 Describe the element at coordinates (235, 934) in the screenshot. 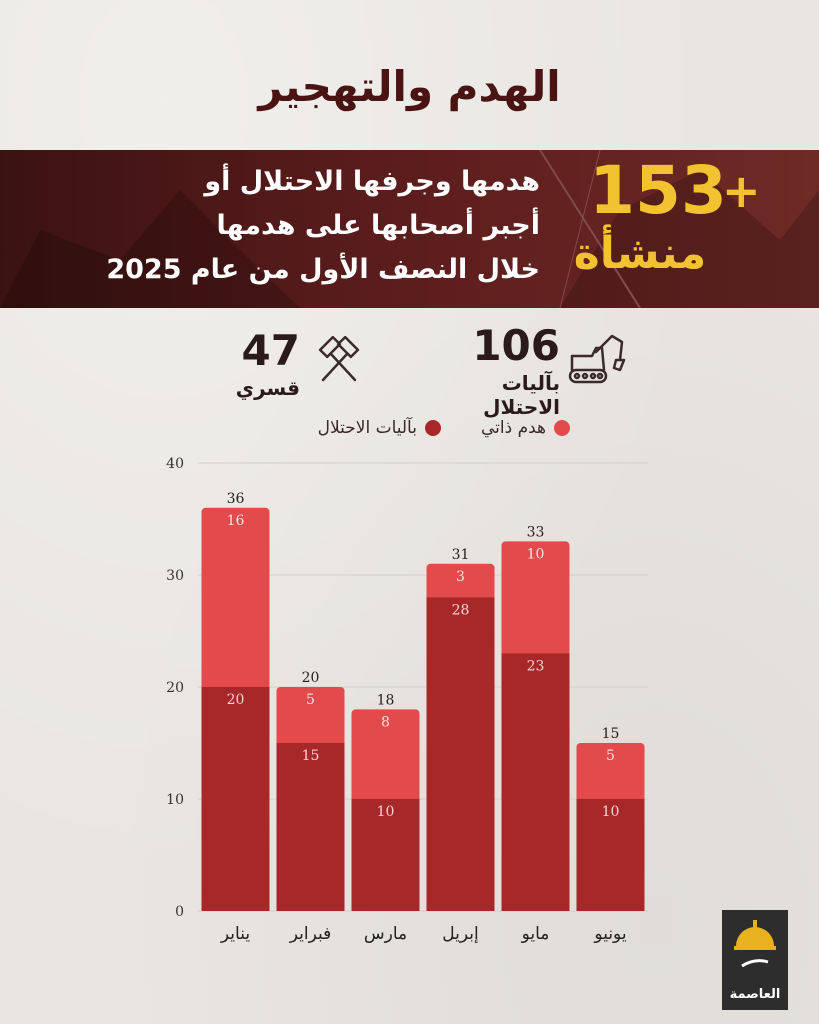

I see `x-tick-label: يناير` at that location.